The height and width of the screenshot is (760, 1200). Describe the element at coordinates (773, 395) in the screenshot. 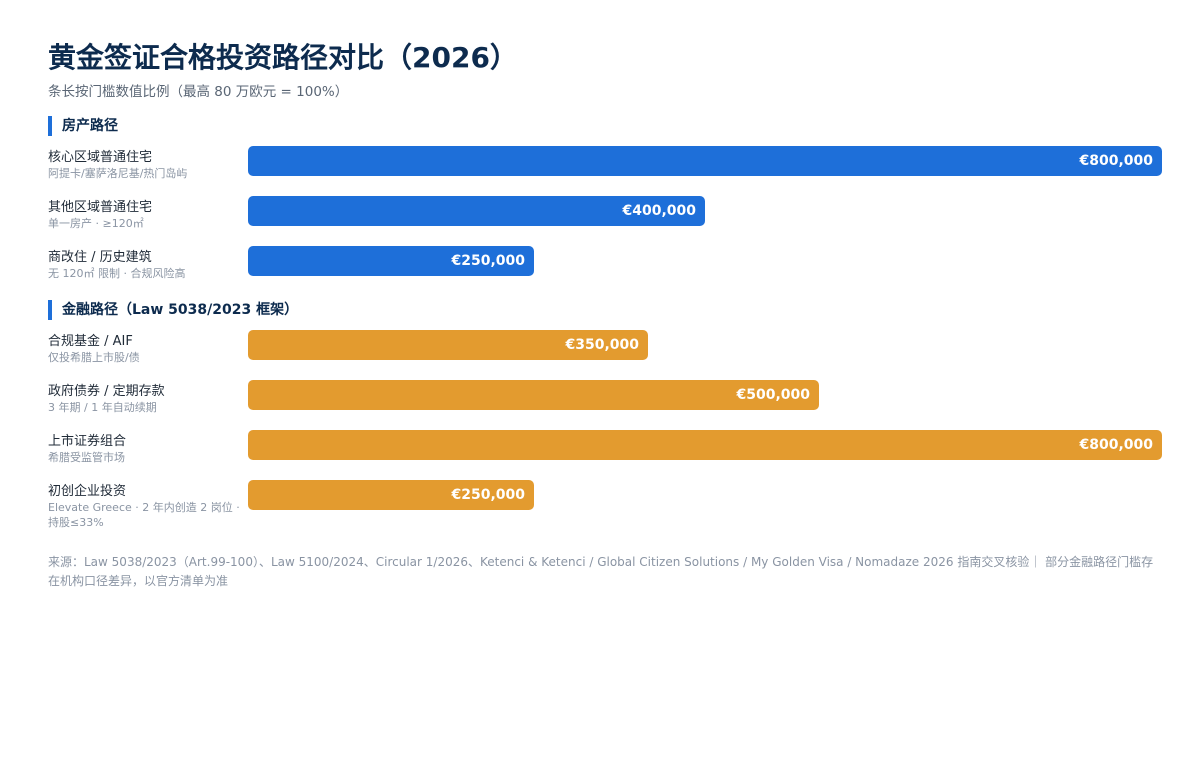

I see `data-label: €500,000` at that location.